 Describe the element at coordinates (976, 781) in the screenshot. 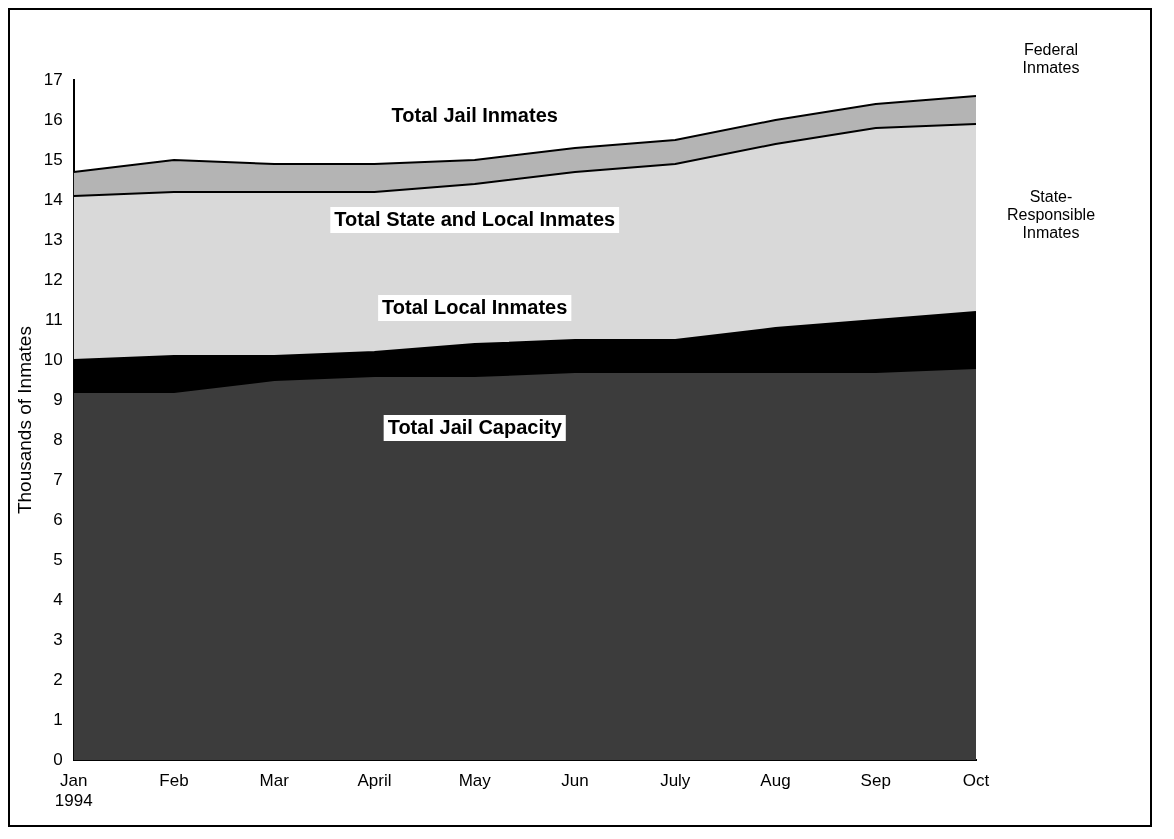

I see `x-tick-label: Oct` at that location.